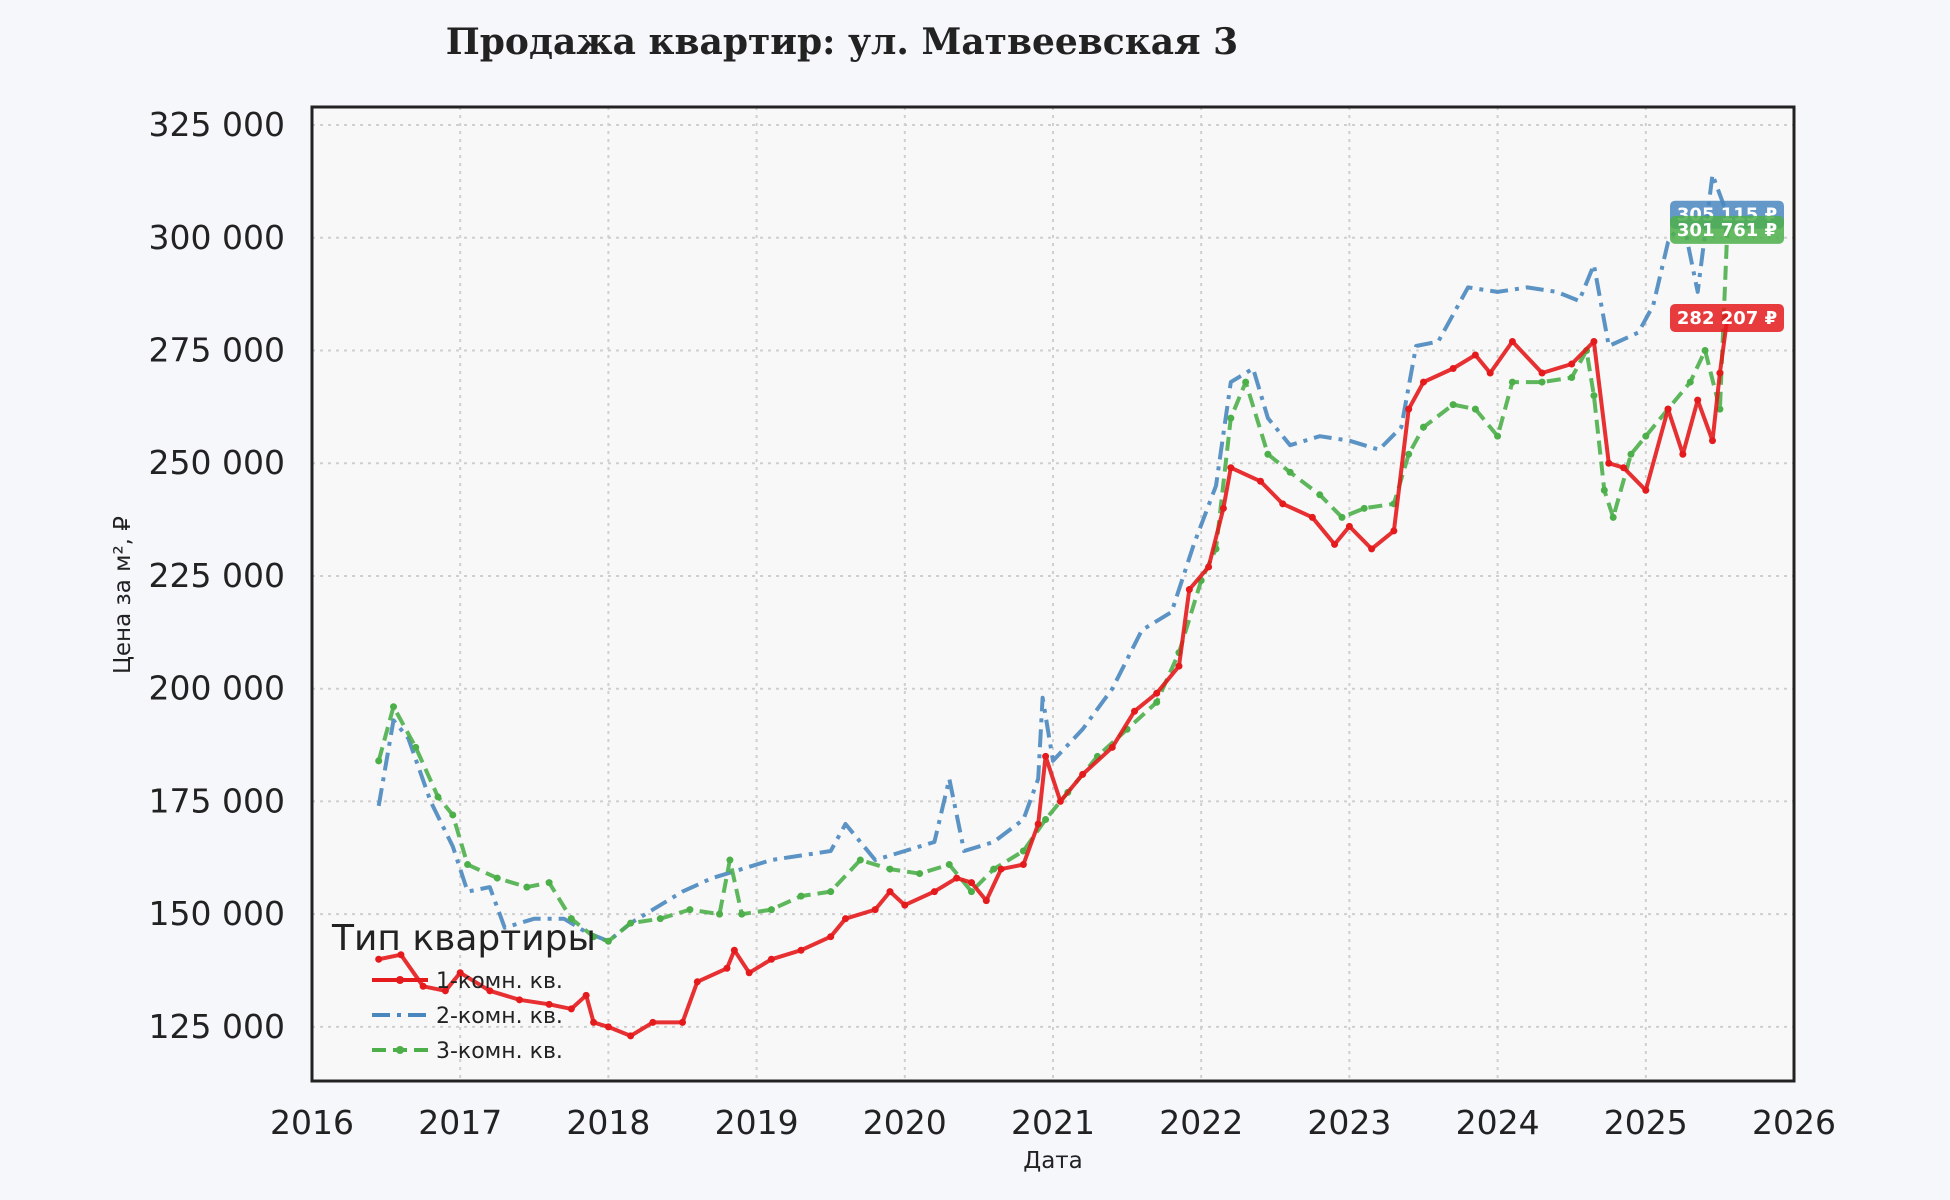 The height and width of the screenshot is (1200, 1950). Describe the element at coordinates (460, 1122) in the screenshot. I see `x-tick-label: 2017` at that location.